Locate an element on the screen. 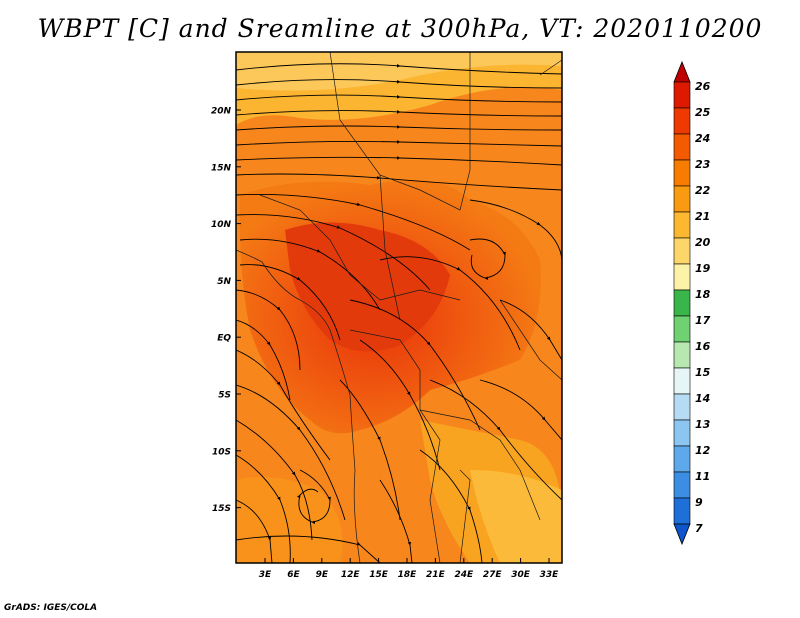  lon-label: 6E is located at coordinates (293, 575).